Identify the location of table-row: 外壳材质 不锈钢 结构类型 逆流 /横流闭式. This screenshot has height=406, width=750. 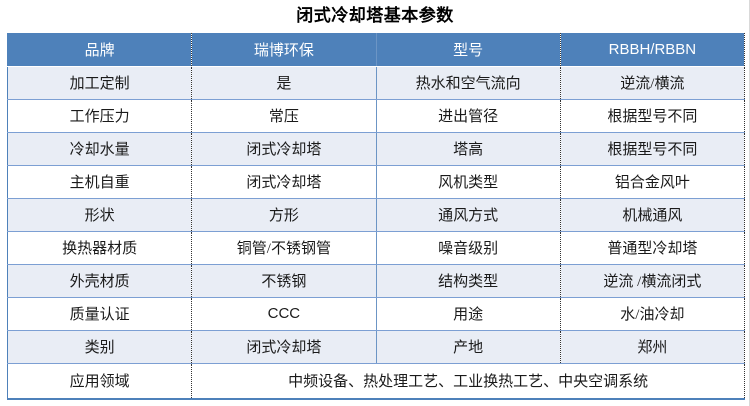
(376, 281).